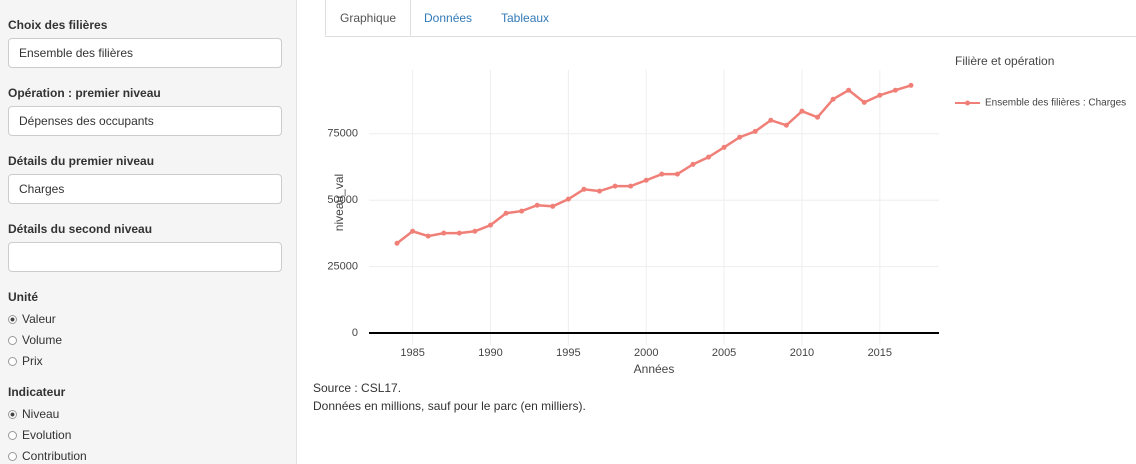 The height and width of the screenshot is (464, 1136). I want to click on footnote: Source : CSL17., so click(357, 388).